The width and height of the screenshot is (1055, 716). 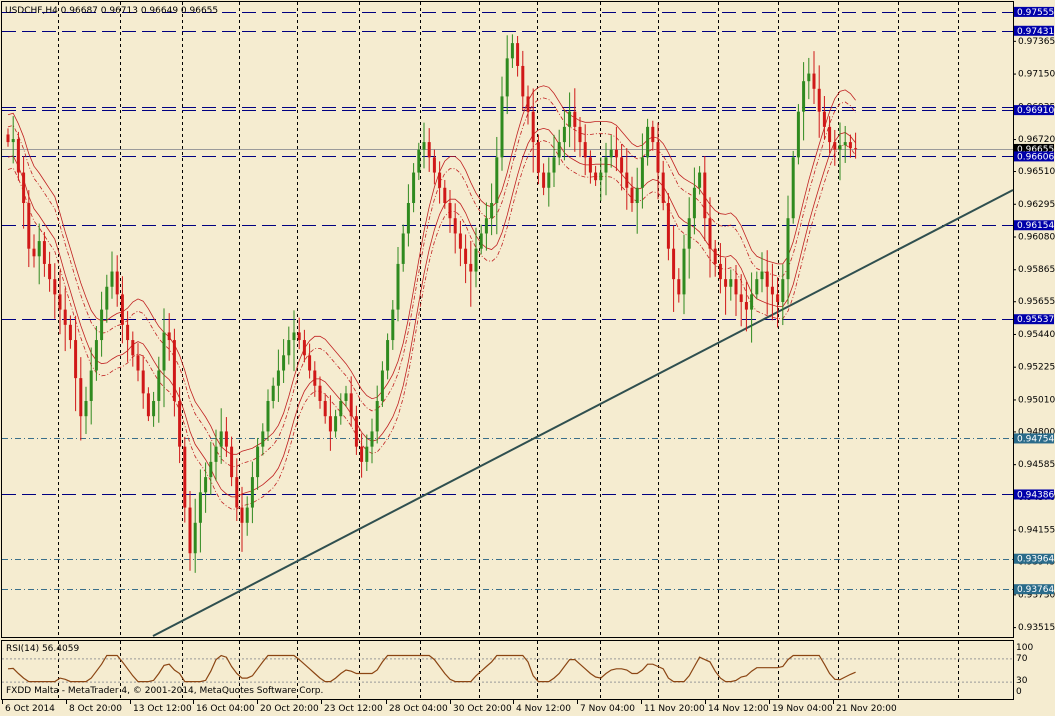 What do you see at coordinates (674, 709) in the screenshot?
I see `time-tick-label: 11 Nov 20:00` at bounding box center [674, 709].